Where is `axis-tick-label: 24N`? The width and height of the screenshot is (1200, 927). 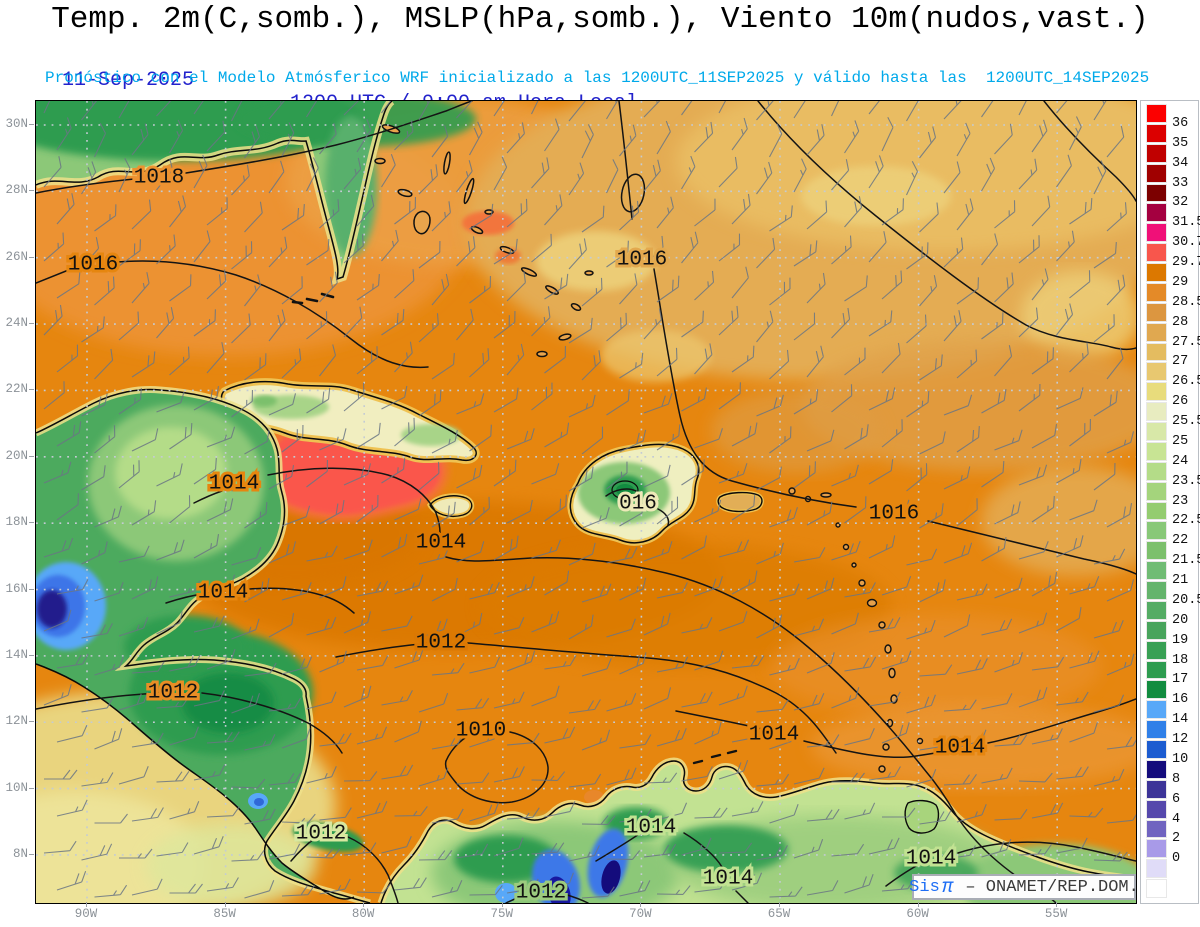
axis-tick-label: 24N is located at coordinates (16, 323).